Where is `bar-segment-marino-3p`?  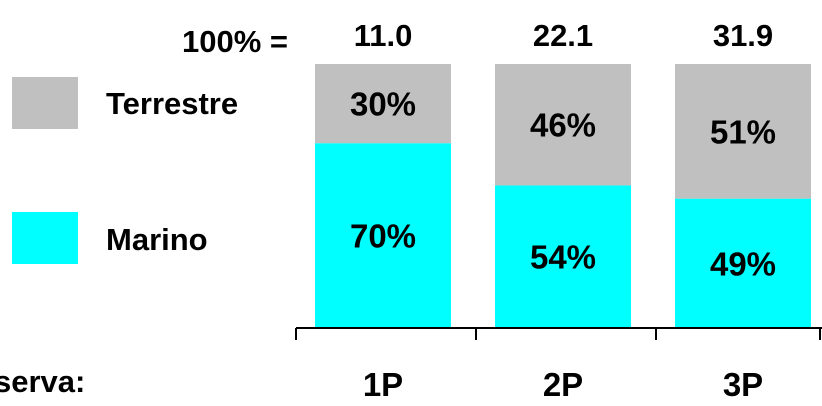
bar-segment-marino-3p is located at coordinates (743, 263).